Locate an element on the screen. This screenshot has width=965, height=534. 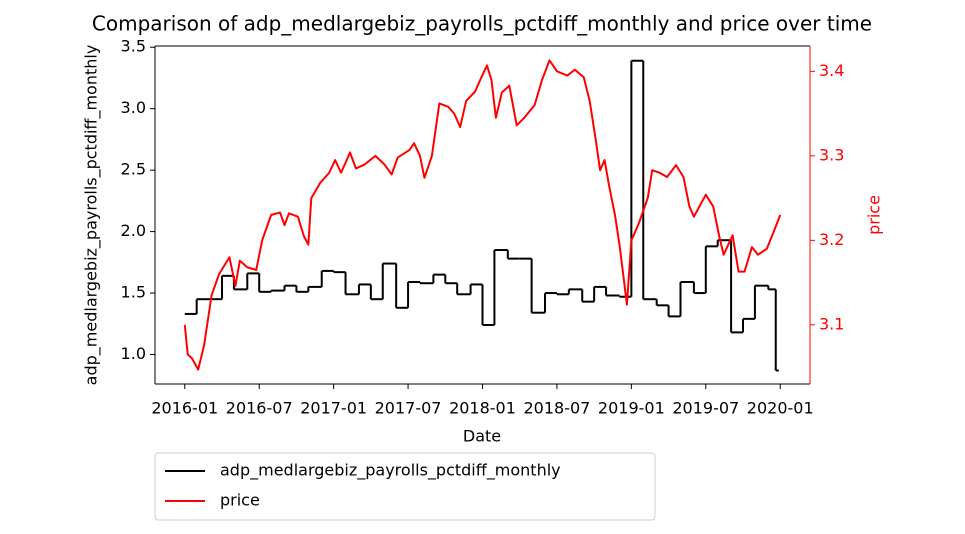
y-tick-label: 3.5 is located at coordinates (133, 46).